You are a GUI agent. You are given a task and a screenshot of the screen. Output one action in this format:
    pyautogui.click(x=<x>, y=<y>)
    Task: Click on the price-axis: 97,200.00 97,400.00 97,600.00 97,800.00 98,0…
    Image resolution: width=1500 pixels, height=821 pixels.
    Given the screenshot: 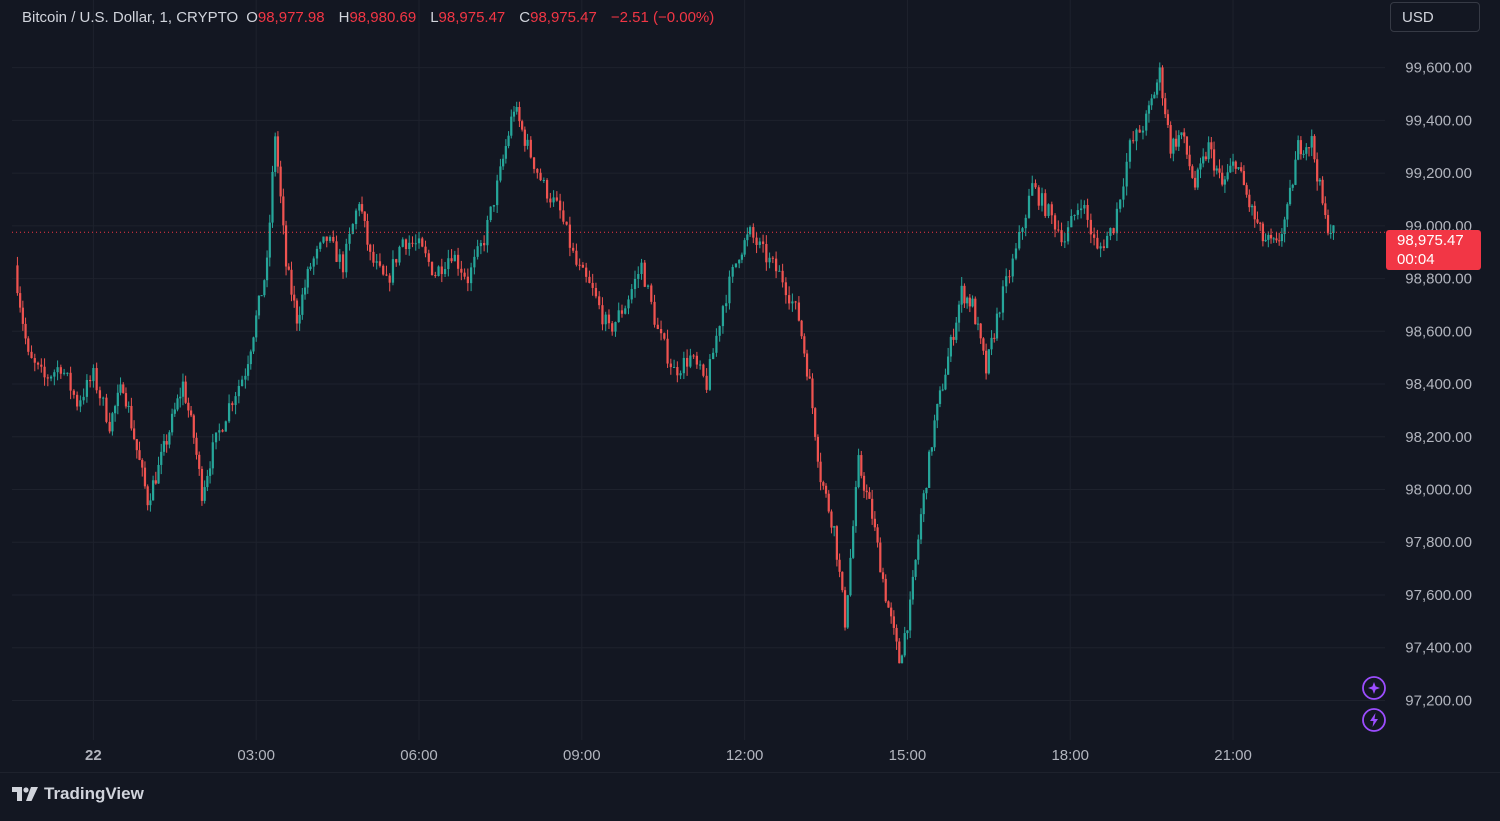 What is the action you would take?
    pyautogui.click(x=1438, y=385)
    